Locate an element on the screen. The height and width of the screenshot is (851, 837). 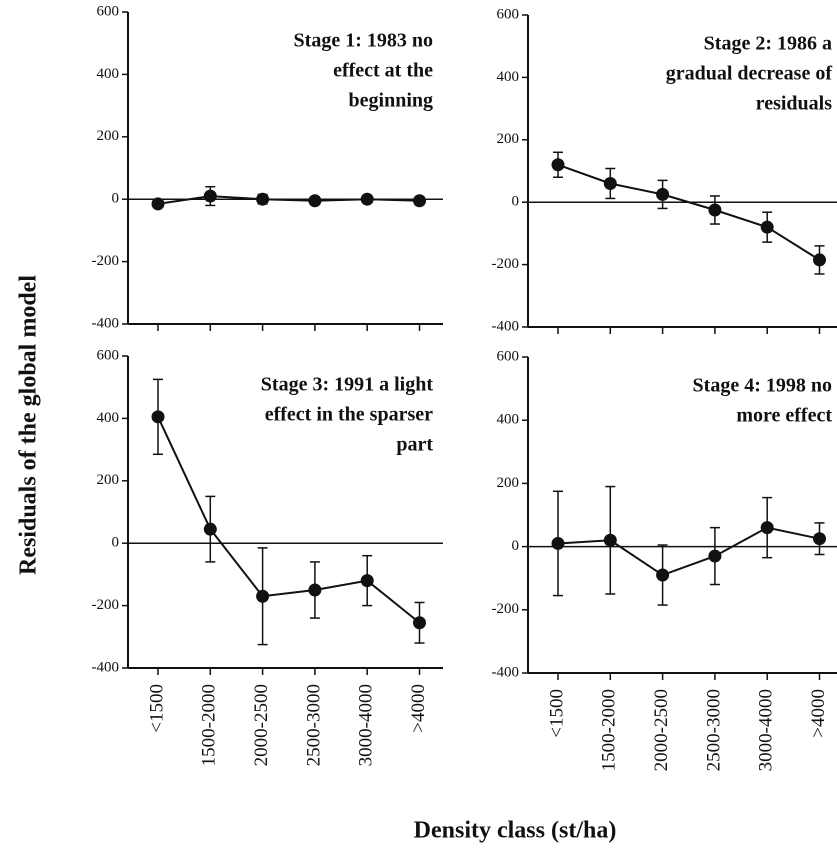
panel-title: residuals is located at coordinates (794, 104).